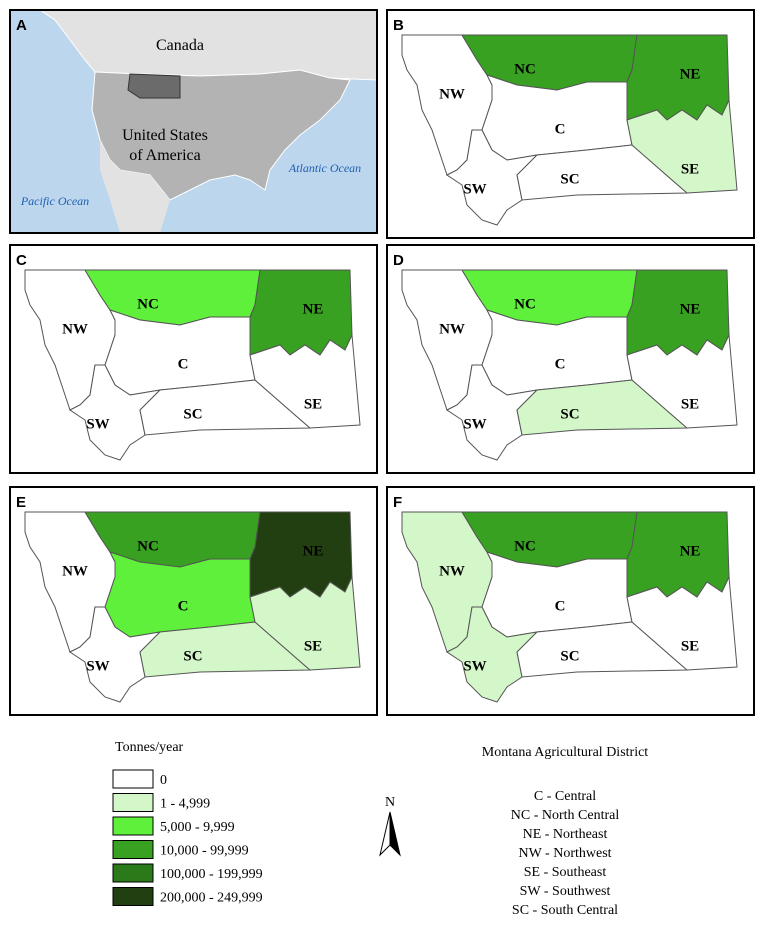  Describe the element at coordinates (565, 872) in the screenshot. I see `key-entry: SE - Southeast` at that location.